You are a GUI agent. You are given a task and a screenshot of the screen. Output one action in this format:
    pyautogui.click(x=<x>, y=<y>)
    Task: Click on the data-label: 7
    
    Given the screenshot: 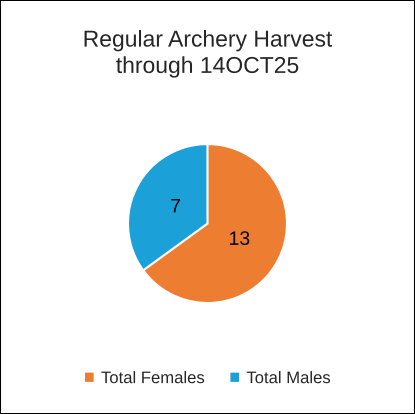 What is the action you would take?
    pyautogui.click(x=175, y=205)
    